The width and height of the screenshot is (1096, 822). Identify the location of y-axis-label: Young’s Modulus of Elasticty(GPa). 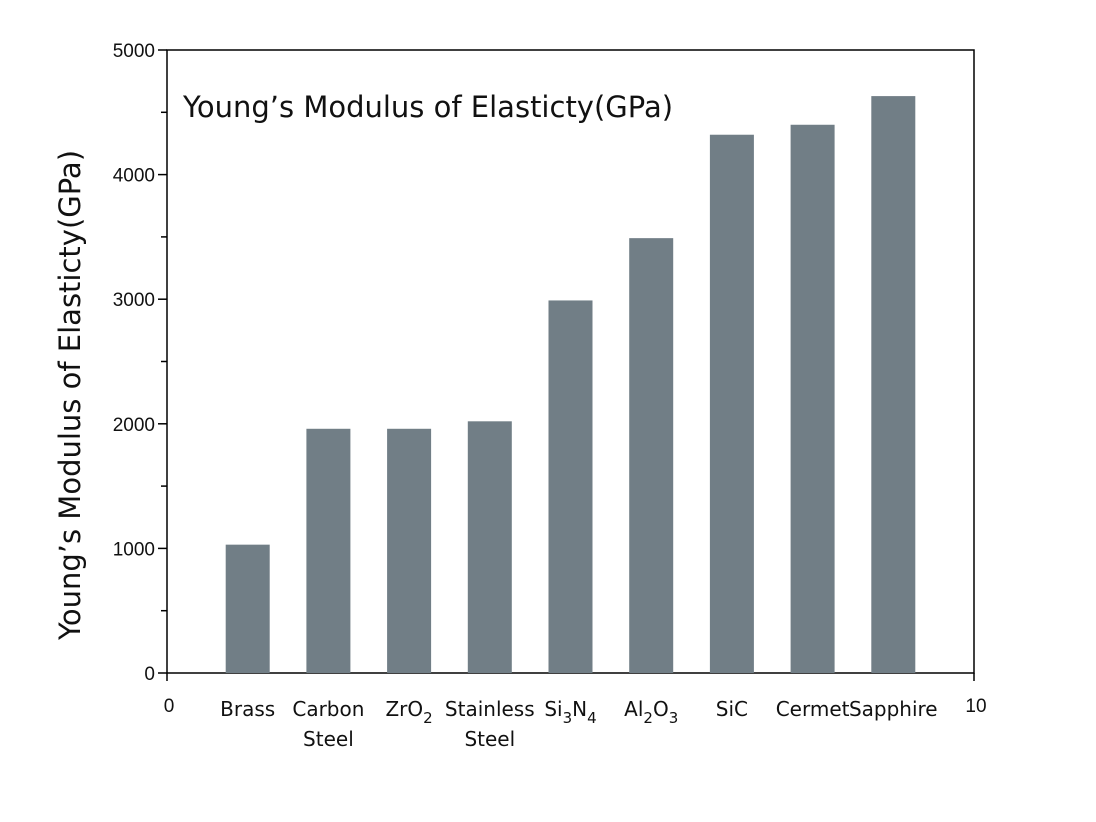
(70, 395).